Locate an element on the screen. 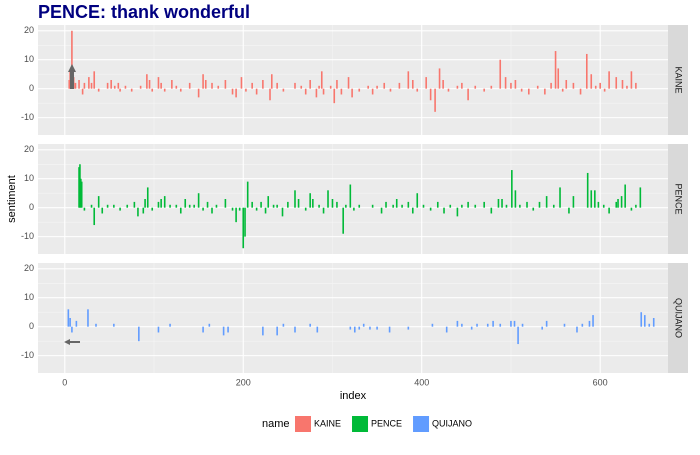  y-tick-label: 10 is located at coordinates (29, 59).